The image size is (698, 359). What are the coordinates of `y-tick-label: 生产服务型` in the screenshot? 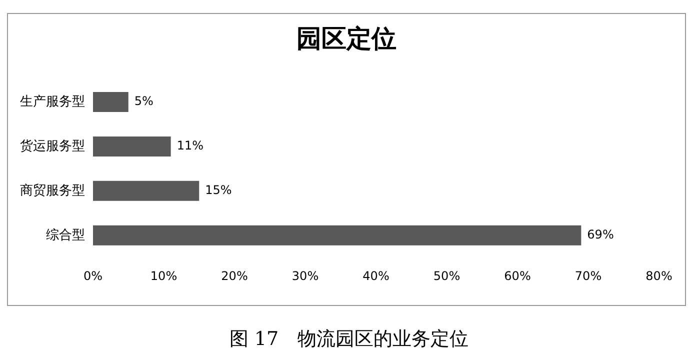 It's located at (52, 102).